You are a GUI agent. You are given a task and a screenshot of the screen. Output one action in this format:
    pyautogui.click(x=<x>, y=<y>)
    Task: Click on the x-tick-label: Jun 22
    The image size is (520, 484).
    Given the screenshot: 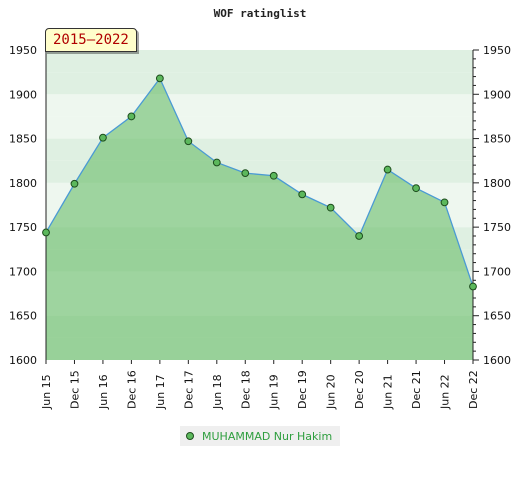 What is the action you would take?
    pyautogui.click(x=445, y=392)
    